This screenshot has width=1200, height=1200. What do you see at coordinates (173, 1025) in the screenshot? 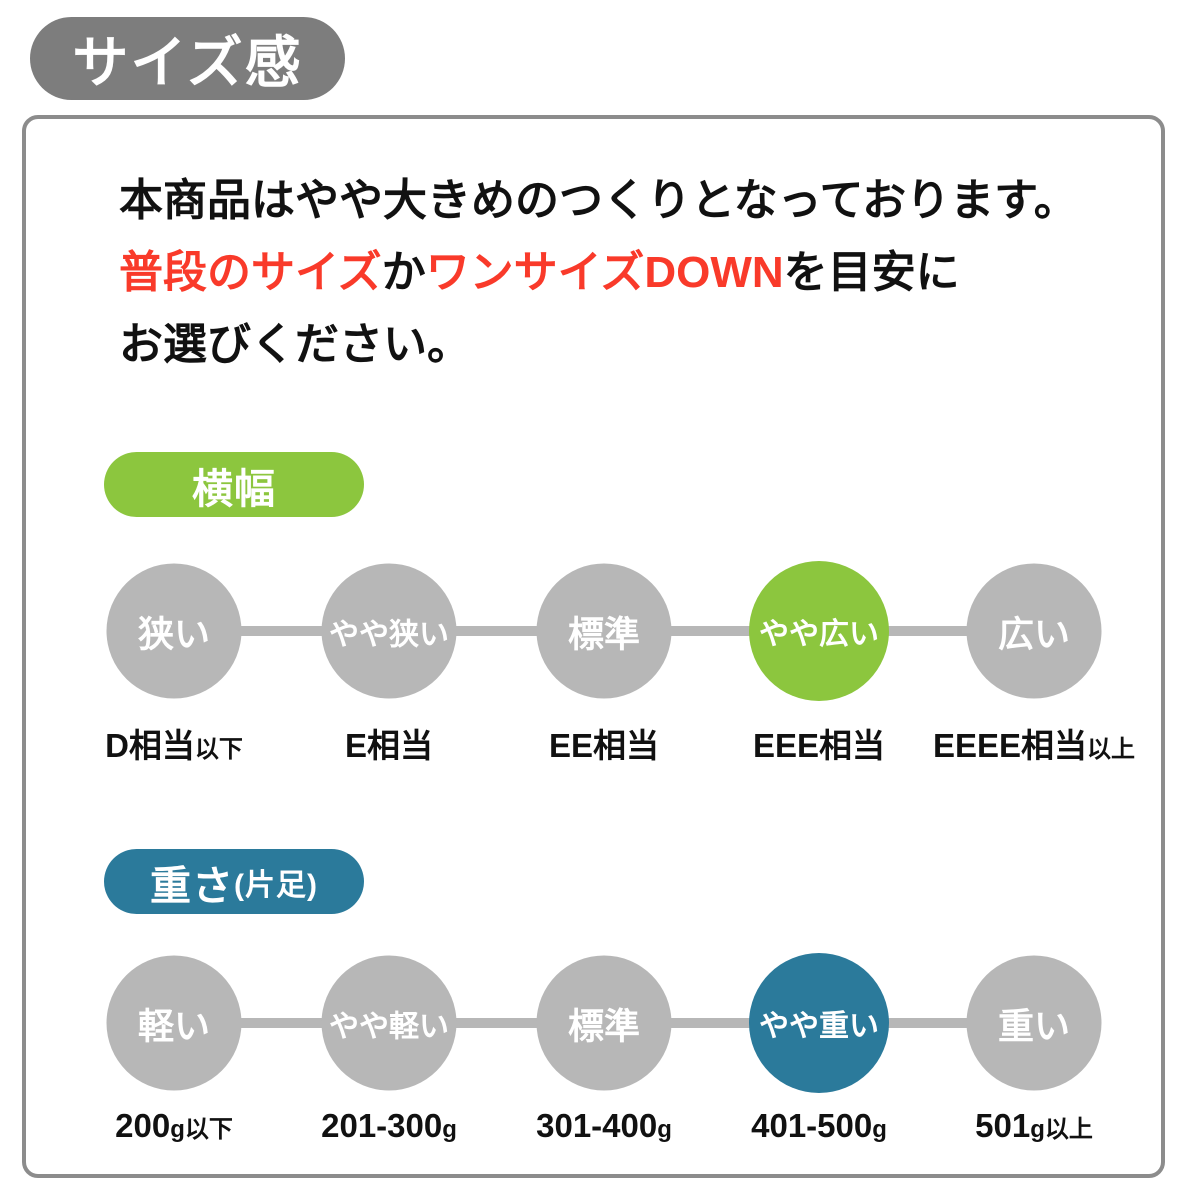
I see `weight-scale-circle-light-label: 軽い` at bounding box center [173, 1025].